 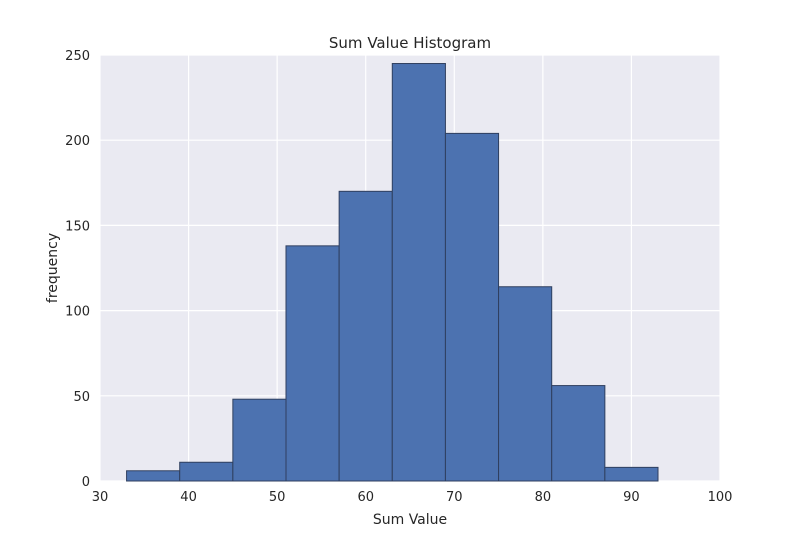 What do you see at coordinates (77, 226) in the screenshot?
I see `y-tick-label: 150` at bounding box center [77, 226].